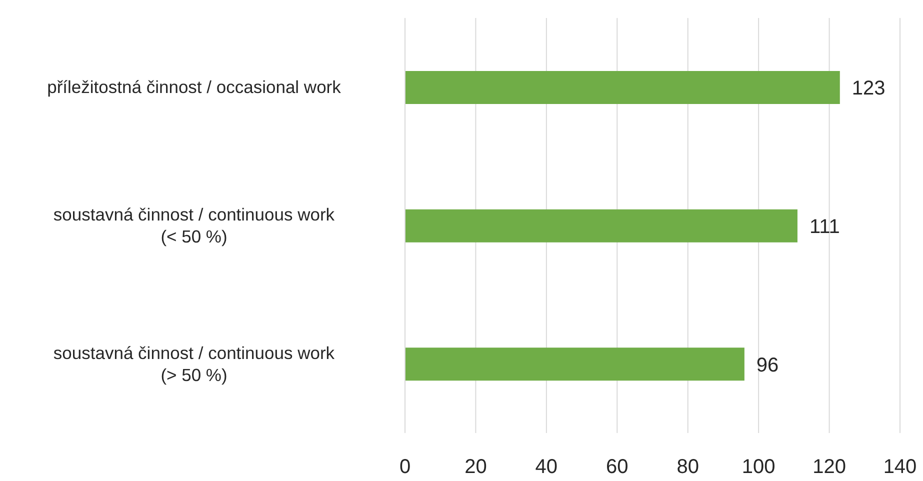  I want to click on x-tick-label: 120, so click(829, 467).